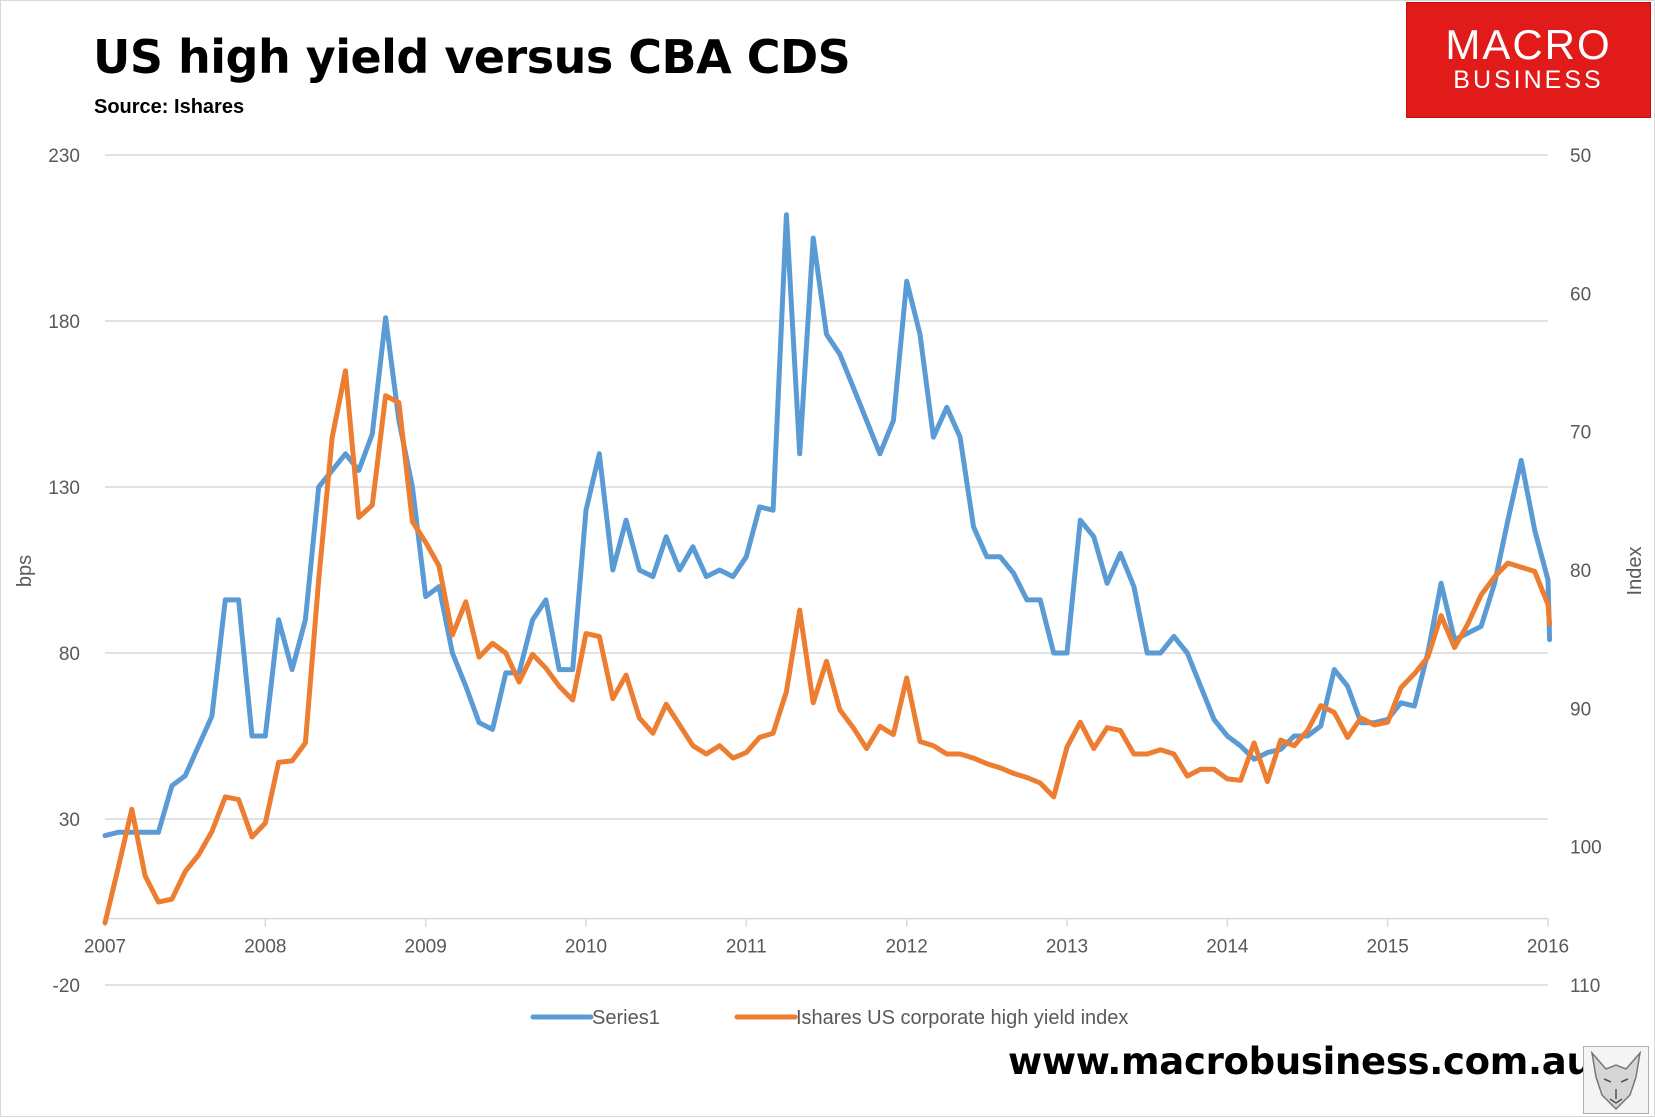  I want to click on right-tick-label: 90, so click(1580, 709).